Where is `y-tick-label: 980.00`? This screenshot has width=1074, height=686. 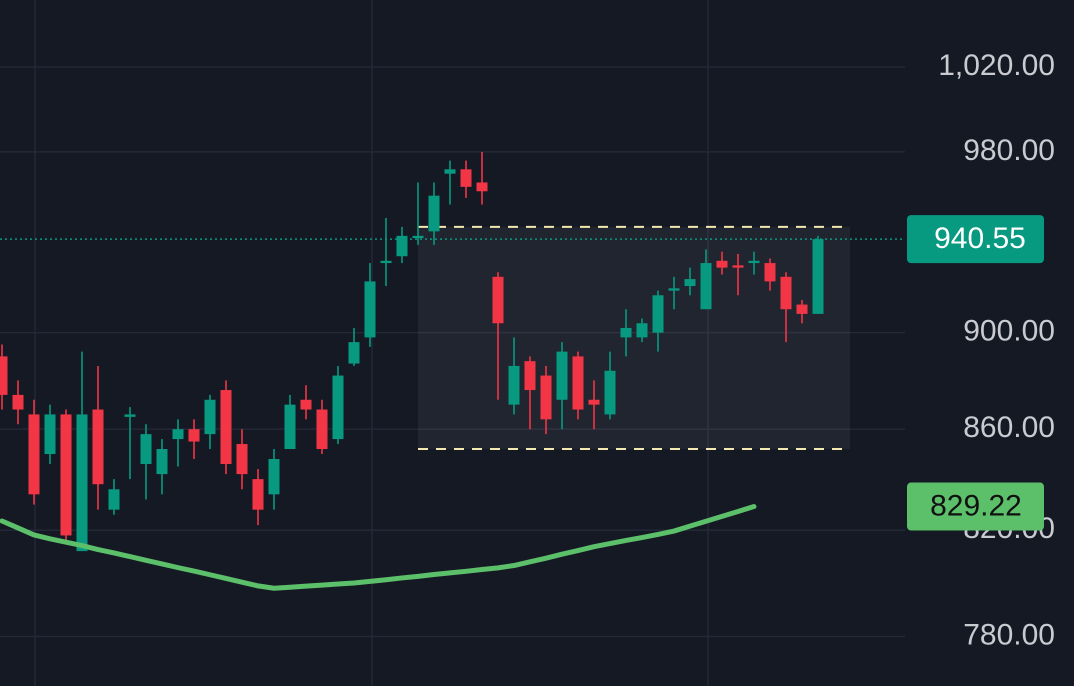
y-tick-label: 980.00 is located at coordinates (1009, 150).